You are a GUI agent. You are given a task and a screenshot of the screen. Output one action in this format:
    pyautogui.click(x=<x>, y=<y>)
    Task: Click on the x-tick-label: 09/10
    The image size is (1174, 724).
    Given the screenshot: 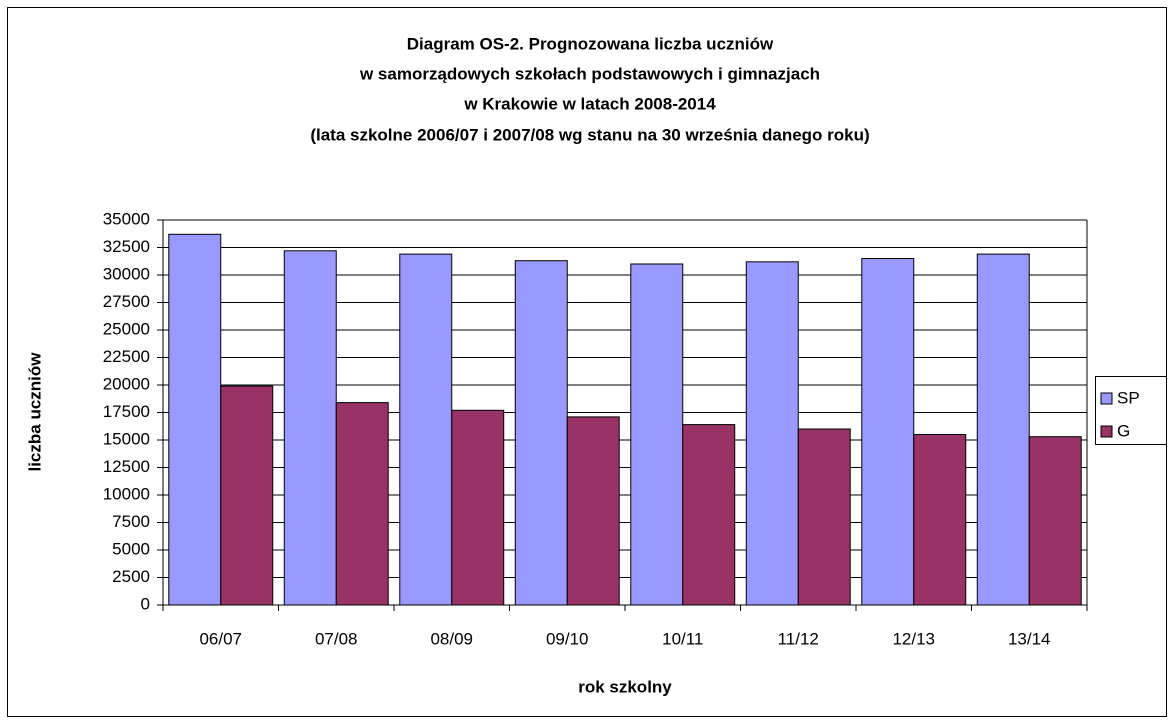 What is the action you would take?
    pyautogui.click(x=567, y=638)
    